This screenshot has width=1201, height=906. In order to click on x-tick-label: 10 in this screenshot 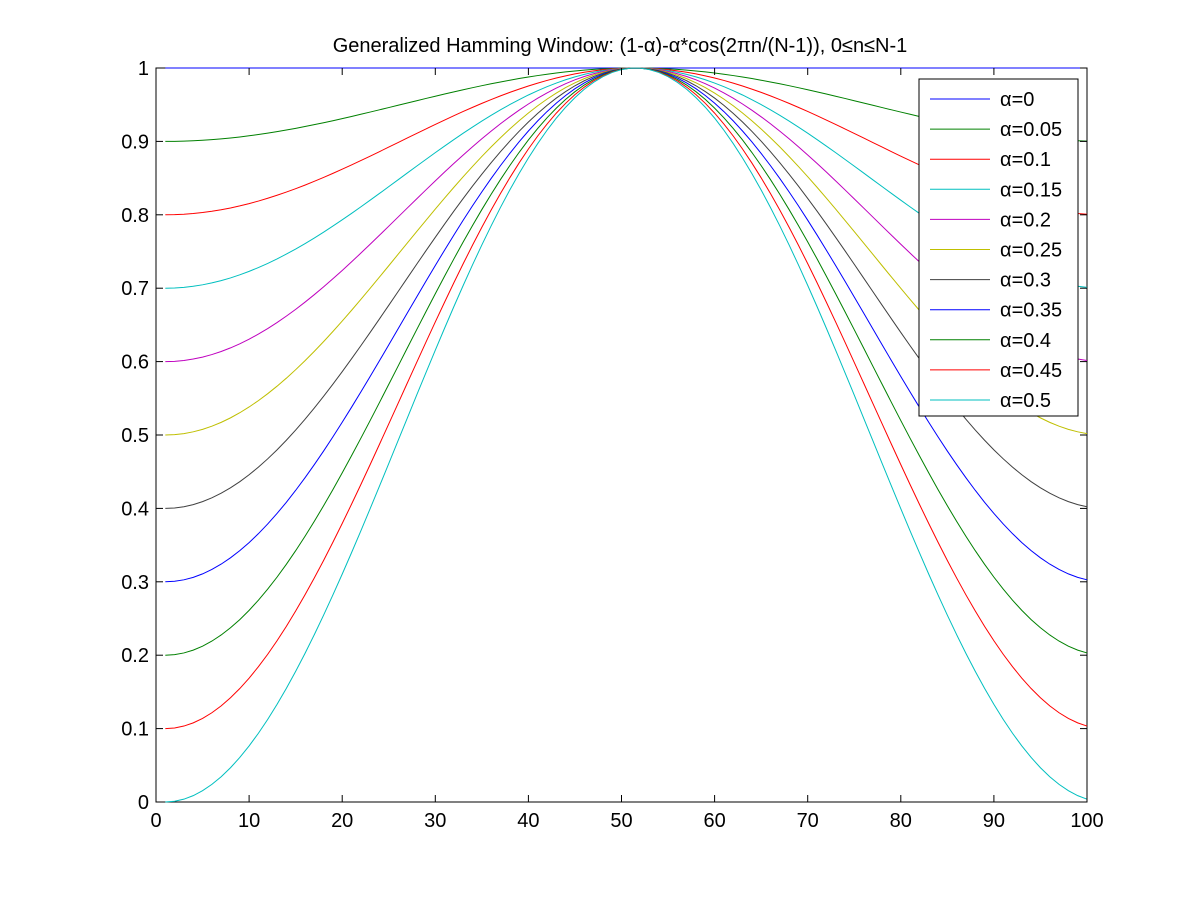, I will do `click(249, 821)`.